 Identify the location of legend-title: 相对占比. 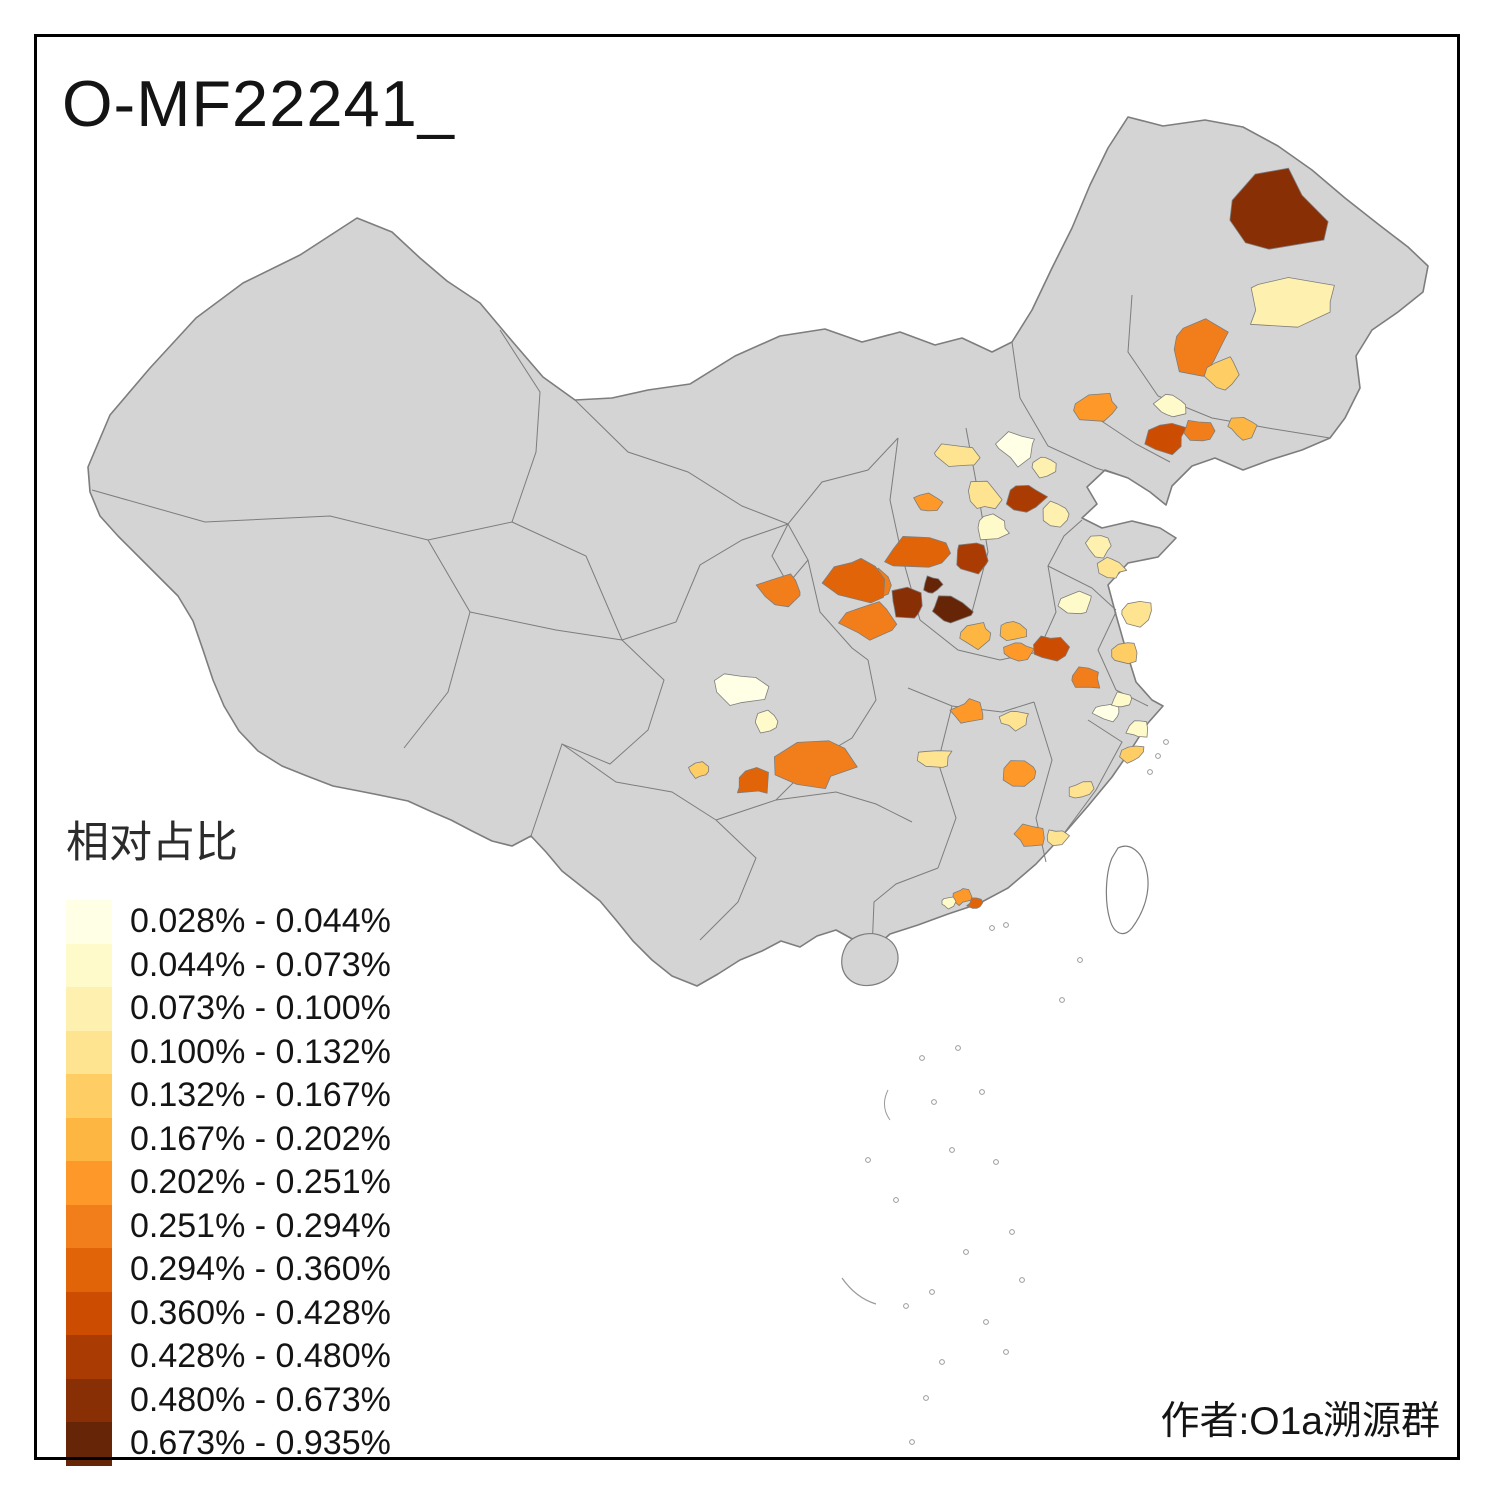
(152, 843).